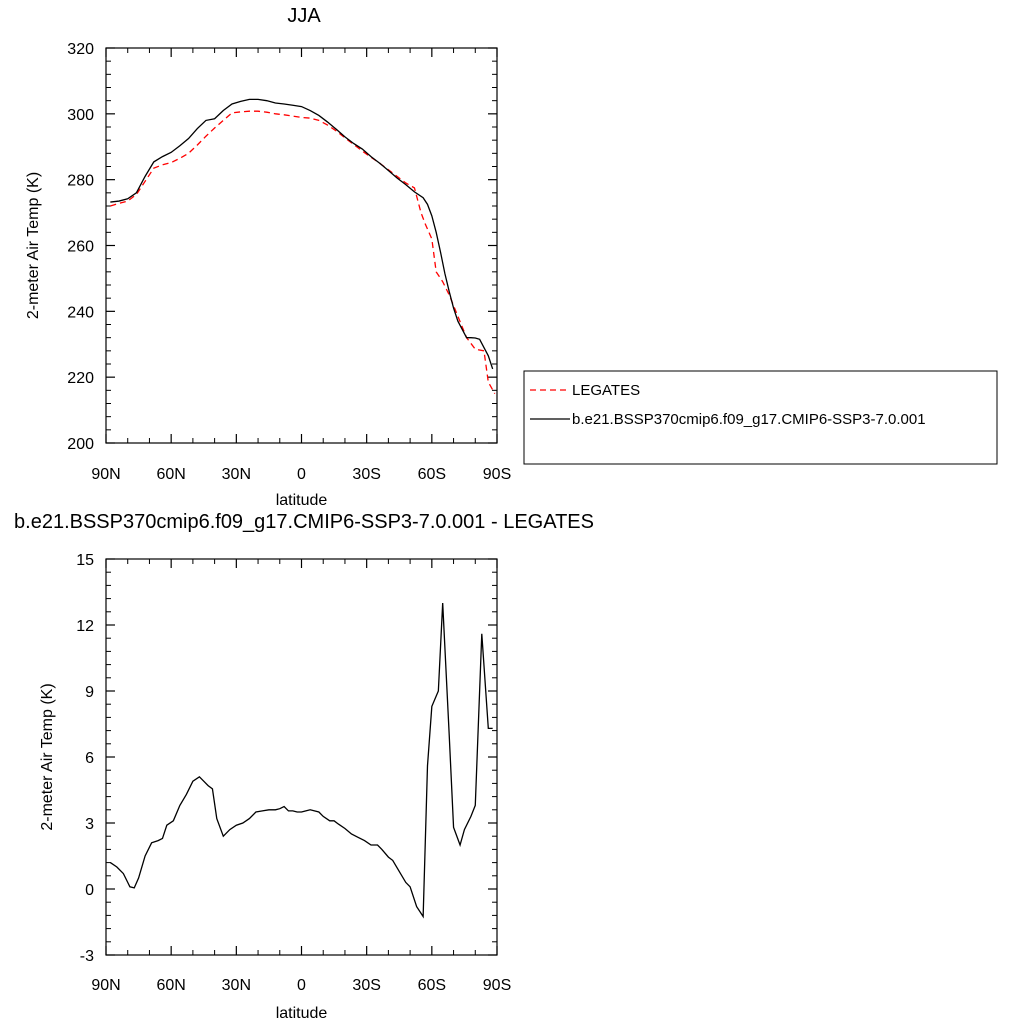 The height and width of the screenshot is (1024, 1024). I want to click on y-tick-label: 15, so click(85, 560).